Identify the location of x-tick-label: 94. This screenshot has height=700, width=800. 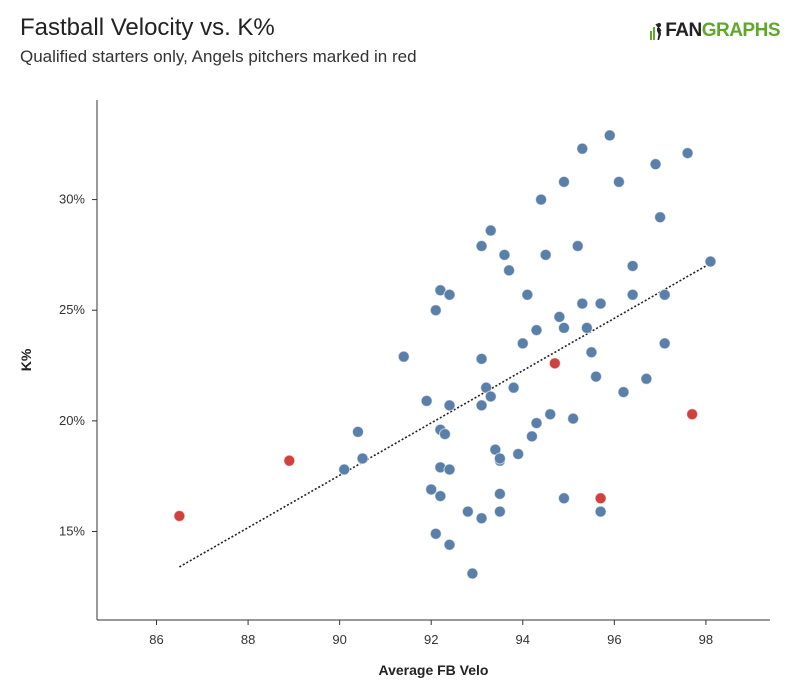
(523, 639).